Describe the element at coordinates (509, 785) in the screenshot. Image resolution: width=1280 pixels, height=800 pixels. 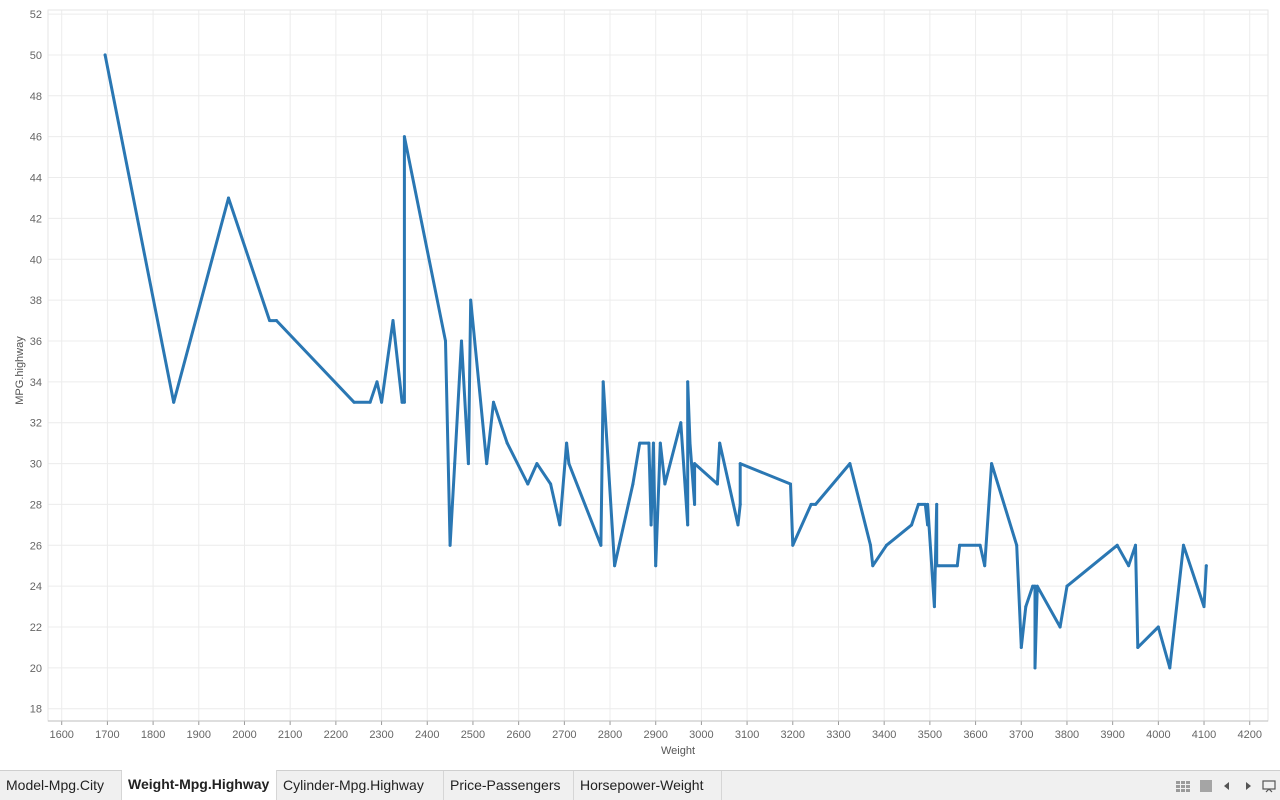
I see `tab-price-passengers: Price-Passengers` at that location.